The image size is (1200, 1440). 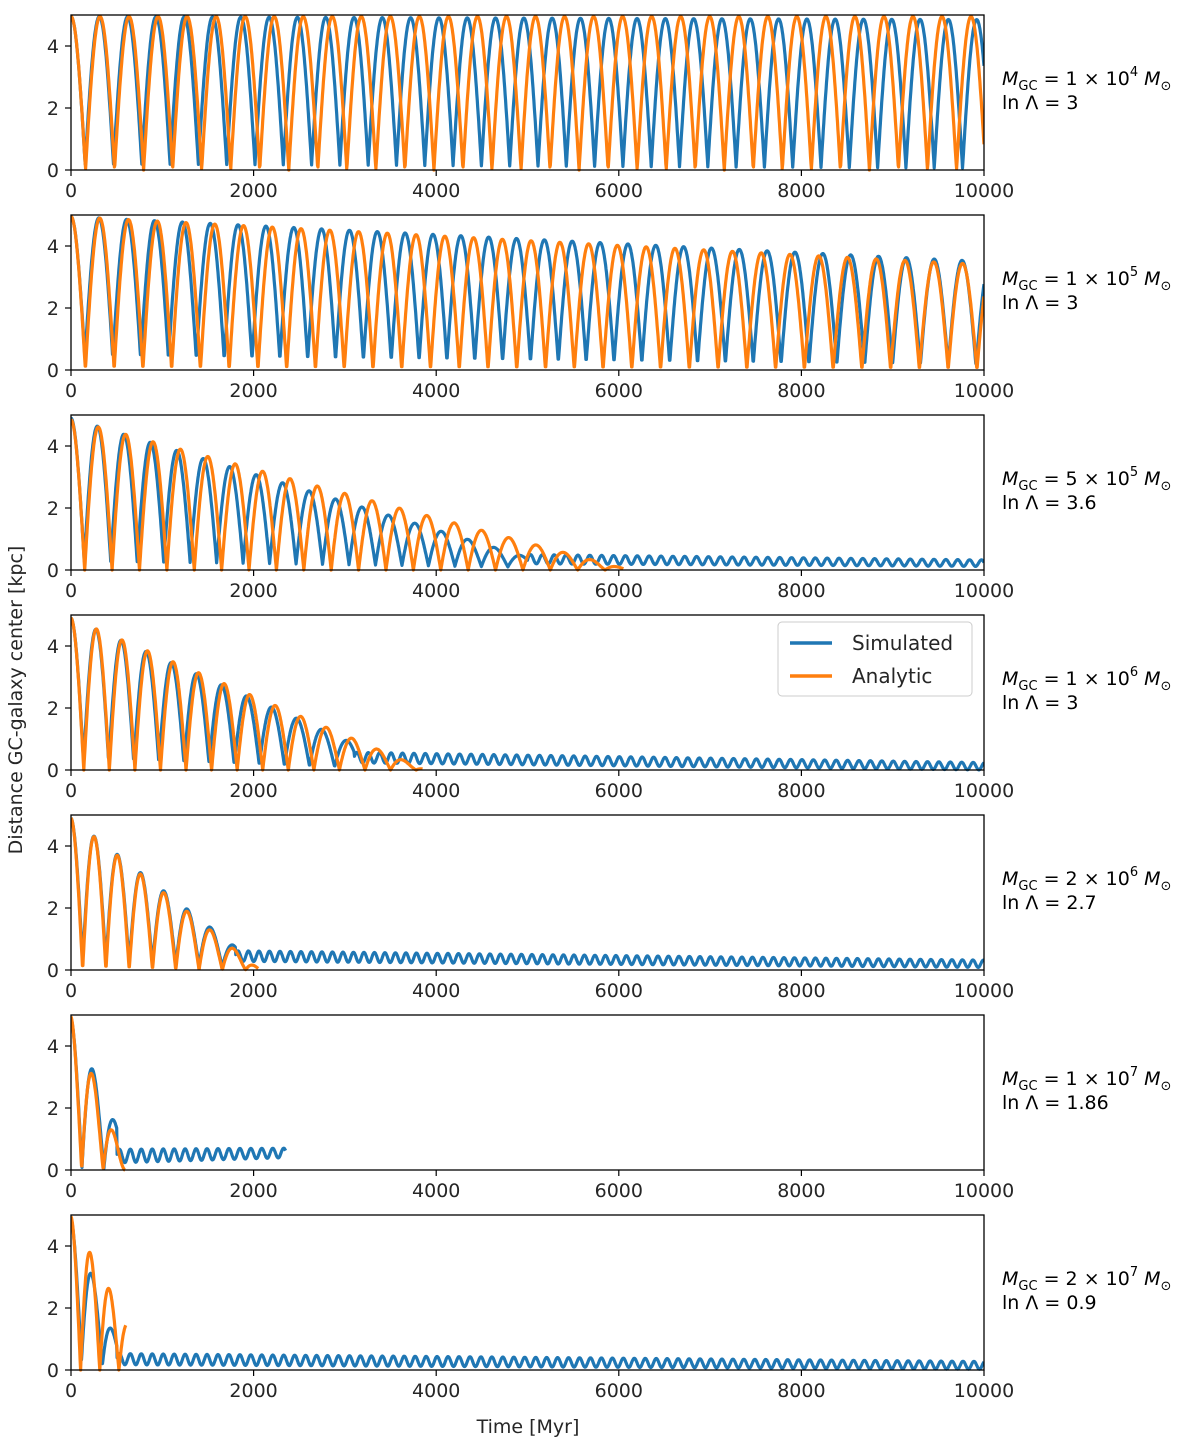 I want to click on mass-annotation: MGC = 1 × 107 M⊙, so click(x=1086, y=1079).